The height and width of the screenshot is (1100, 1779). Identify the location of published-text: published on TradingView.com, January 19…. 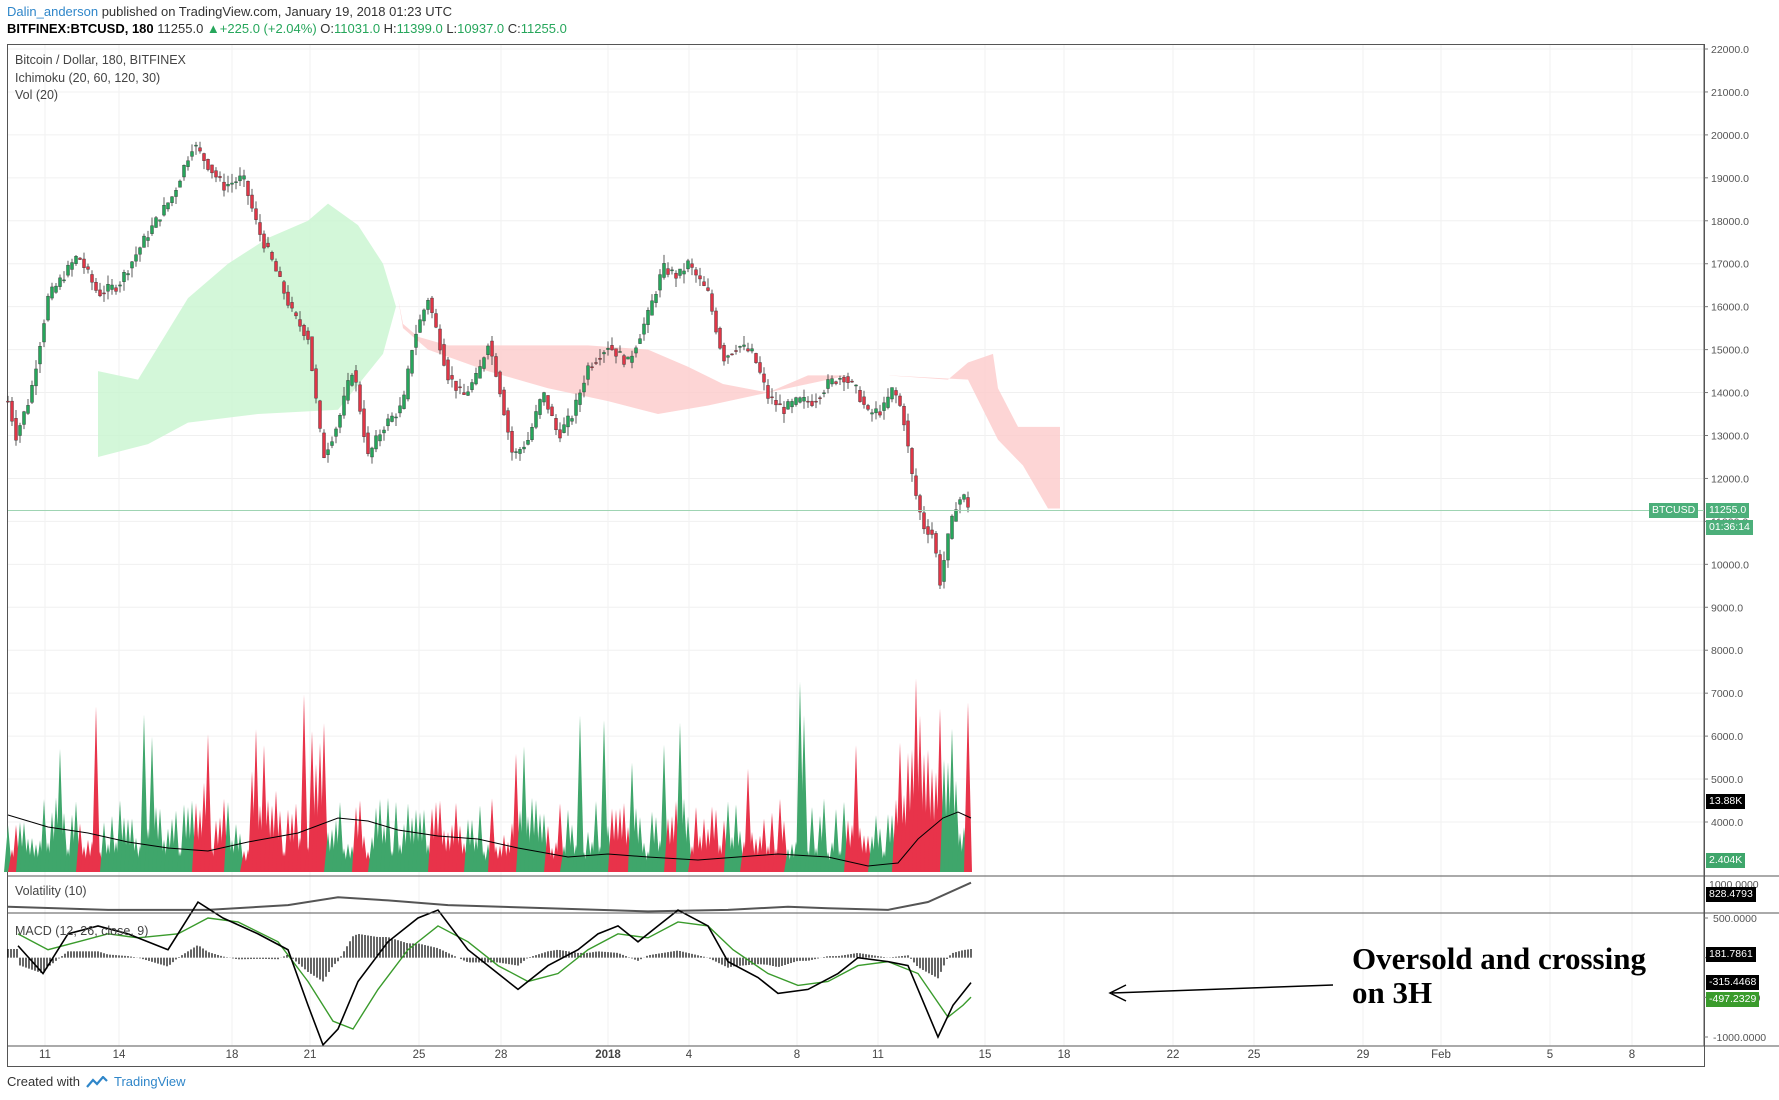
(276, 11).